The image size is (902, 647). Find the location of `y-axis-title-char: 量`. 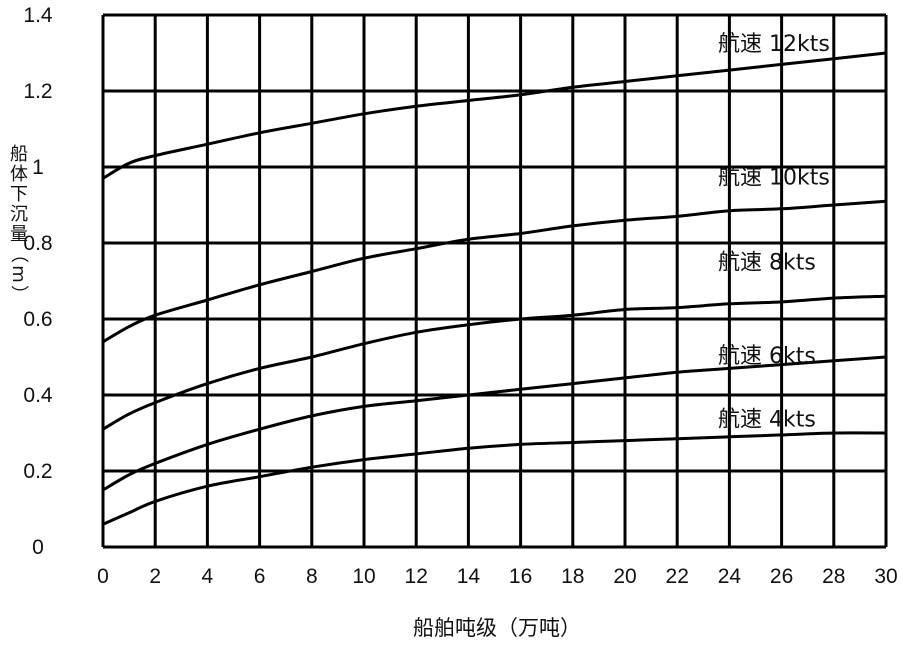

y-axis-title-char: 量 is located at coordinates (19, 234).